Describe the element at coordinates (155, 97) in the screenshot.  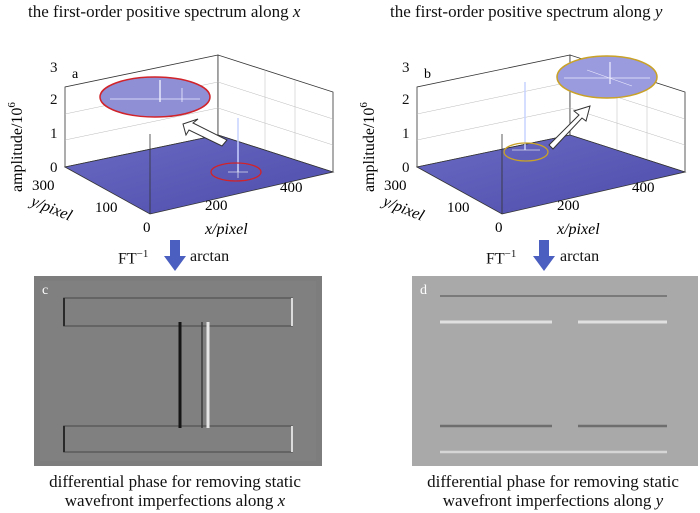
I see `zoom-ellipse` at that location.